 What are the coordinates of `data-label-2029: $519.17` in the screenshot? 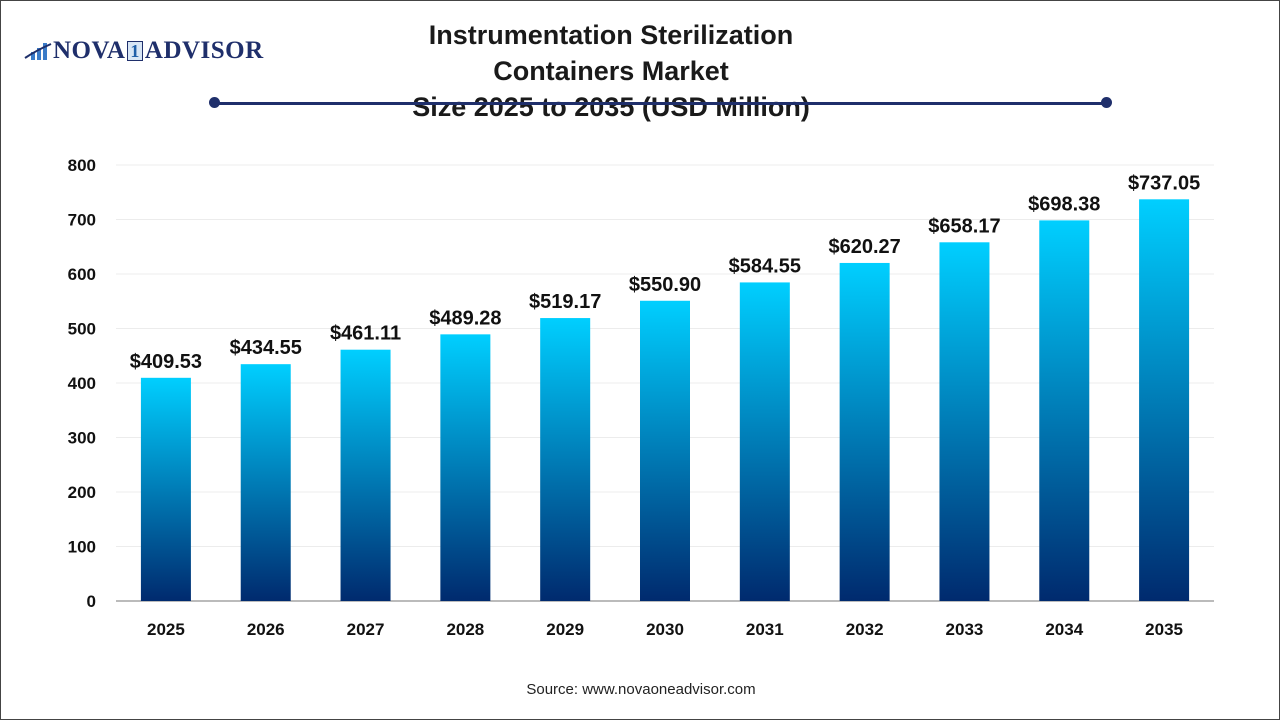 It's located at (565, 302).